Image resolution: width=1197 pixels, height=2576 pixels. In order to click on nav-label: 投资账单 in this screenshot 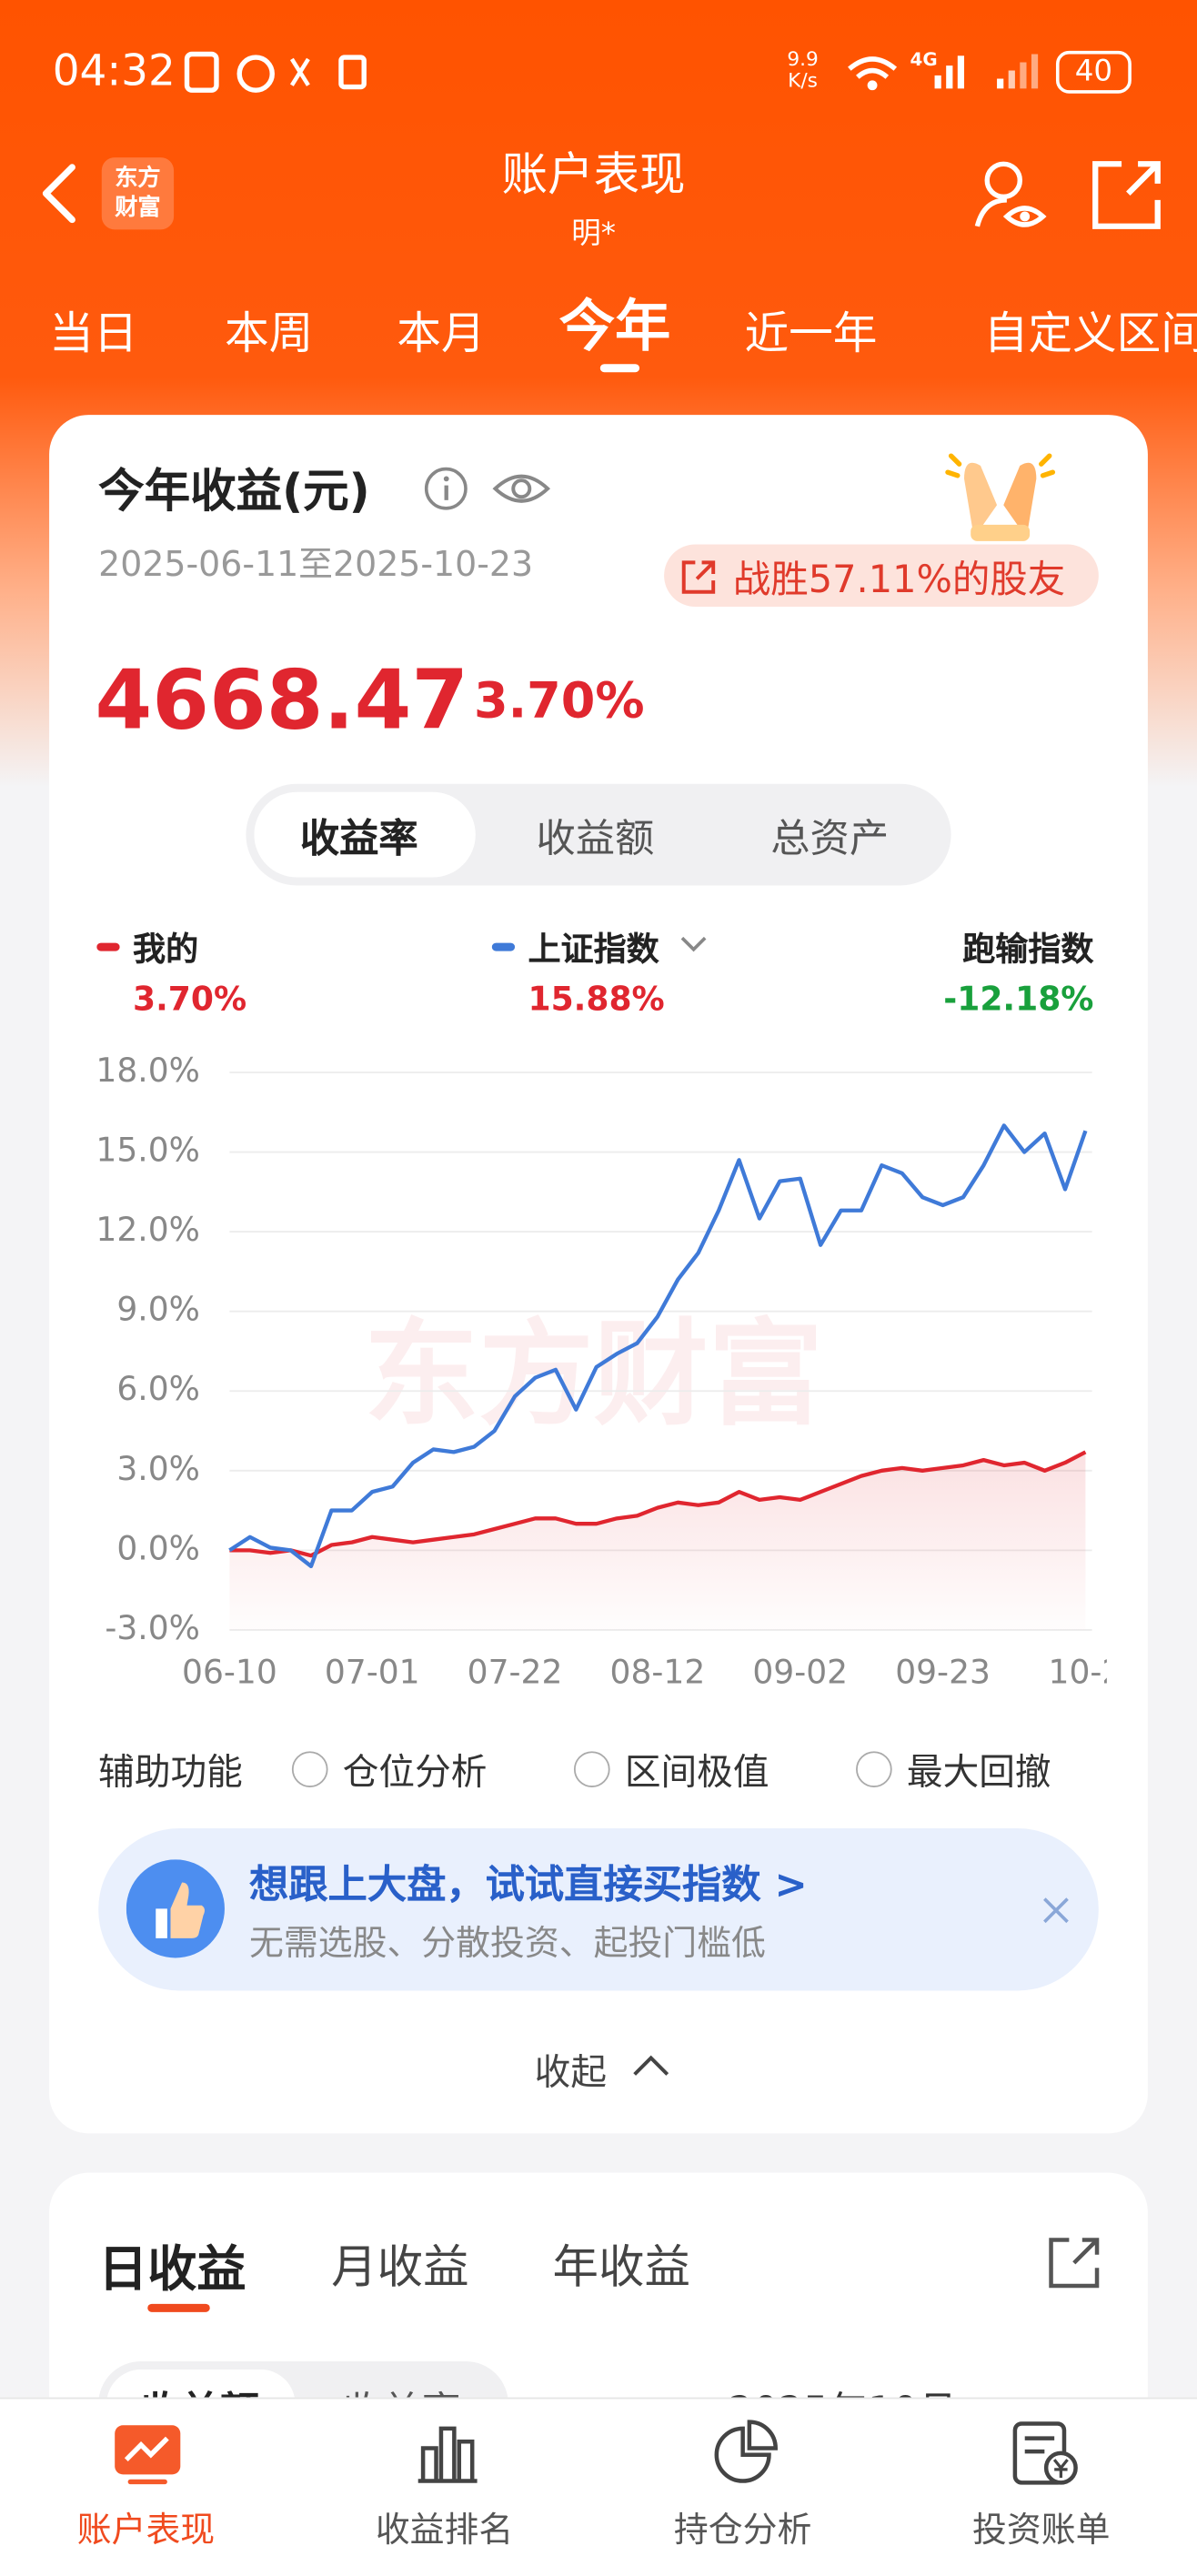, I will do `click(1041, 2530)`.